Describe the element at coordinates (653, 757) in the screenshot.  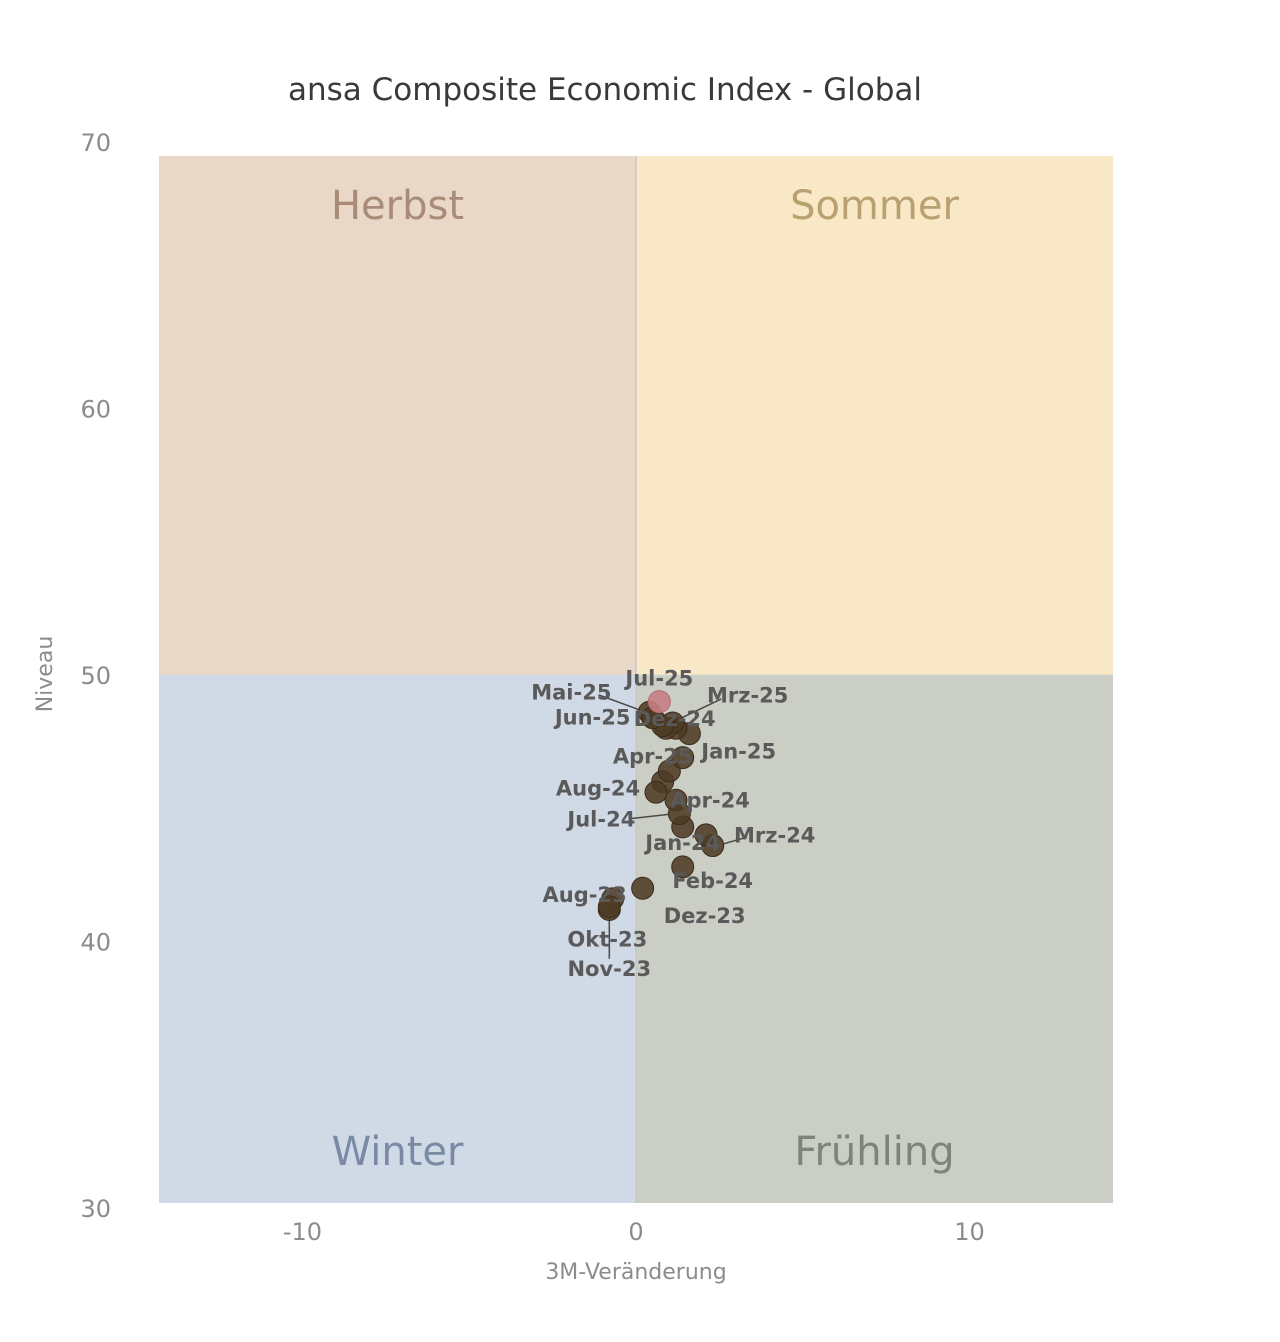
I see `point-label-apr-25: Apr-25` at that location.